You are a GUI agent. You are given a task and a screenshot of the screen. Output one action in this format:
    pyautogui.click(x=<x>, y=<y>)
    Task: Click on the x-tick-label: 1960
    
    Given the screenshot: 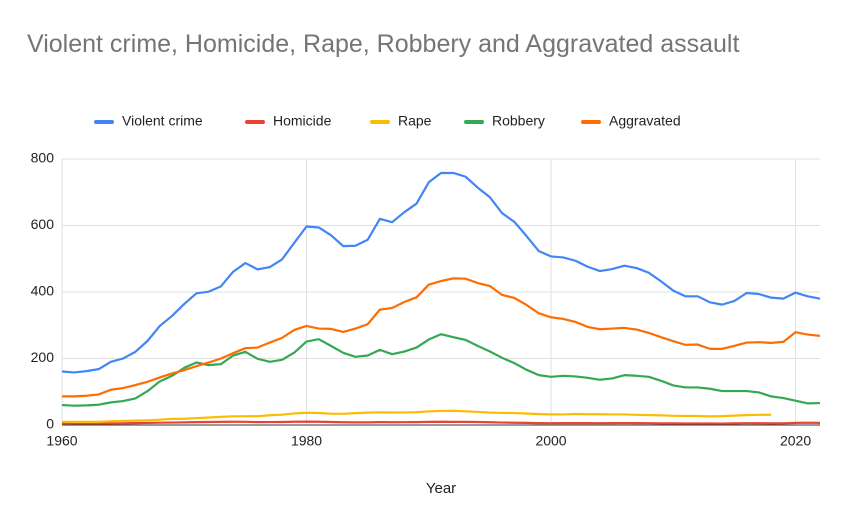 What is the action you would take?
    pyautogui.click(x=61, y=441)
    